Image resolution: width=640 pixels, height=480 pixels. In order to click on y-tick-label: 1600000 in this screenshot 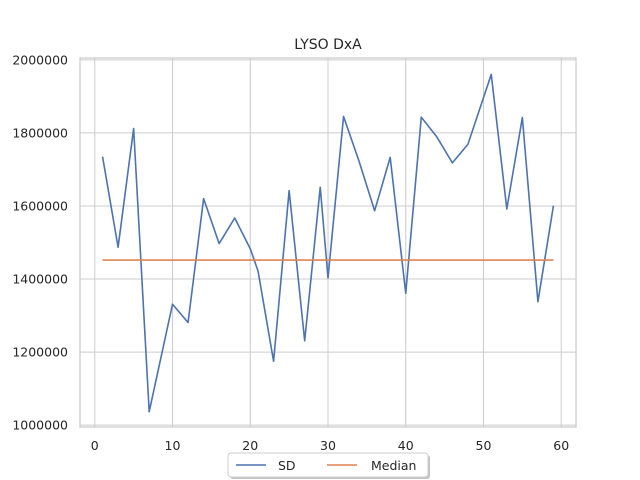, I will do `click(40, 205)`.